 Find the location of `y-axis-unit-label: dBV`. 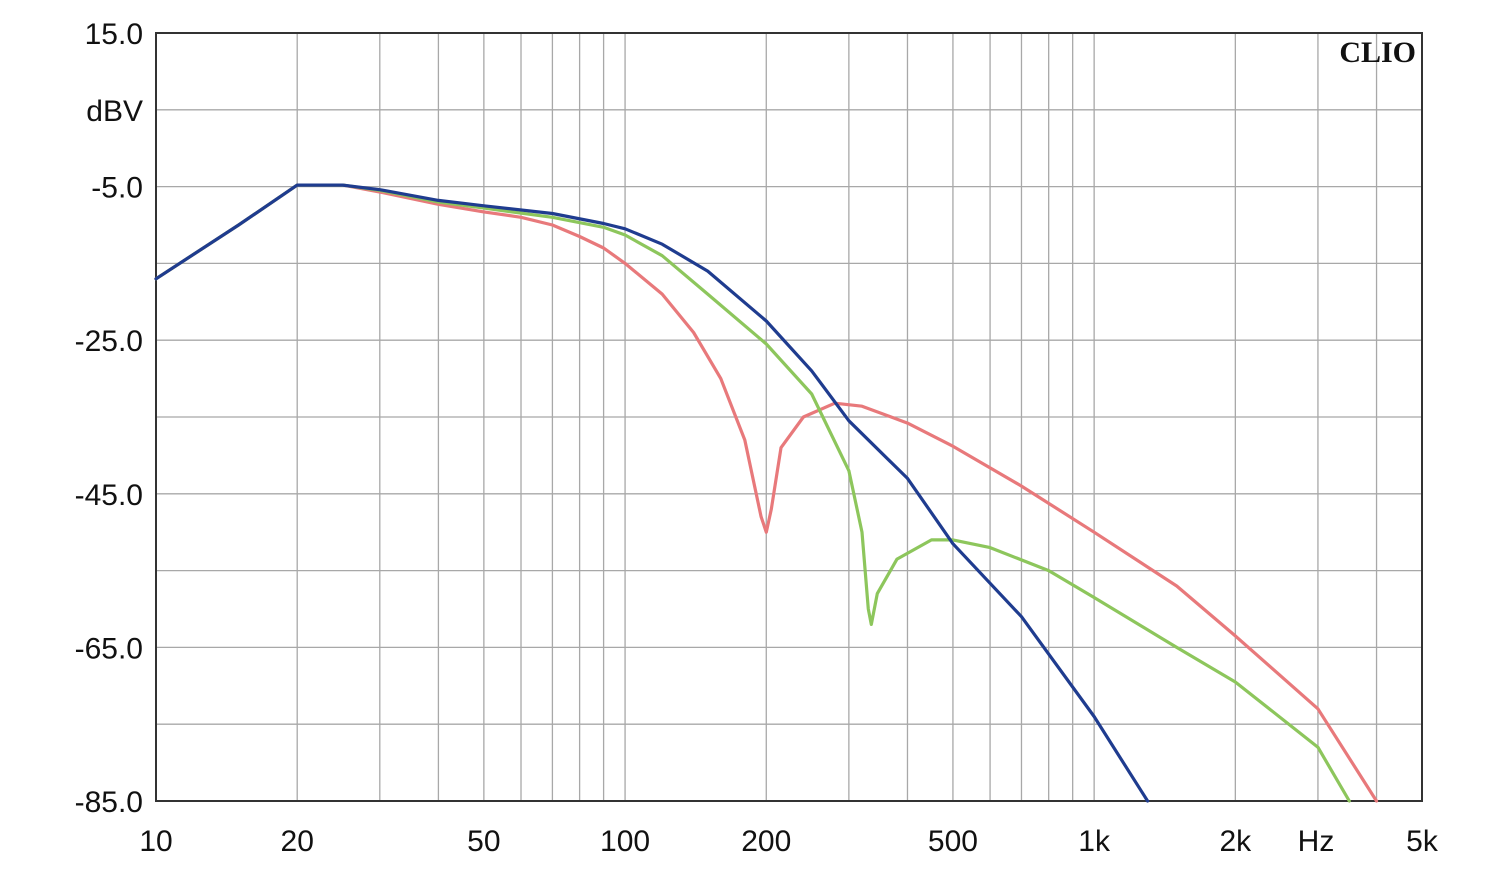

y-axis-unit-label: dBV is located at coordinates (114, 111).